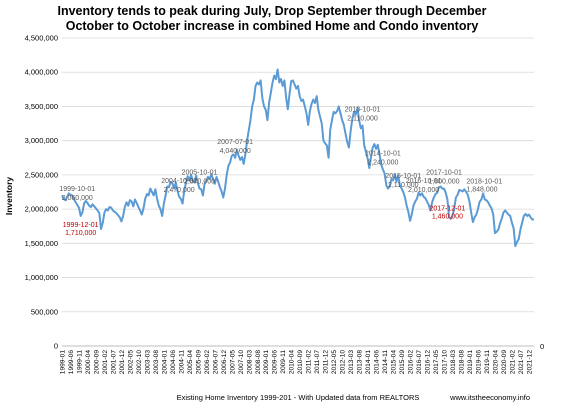 This screenshot has width=568, height=412. Describe the element at coordinates (122, 362) in the screenshot. I see `x-tick-label: 2001-12` at that location.